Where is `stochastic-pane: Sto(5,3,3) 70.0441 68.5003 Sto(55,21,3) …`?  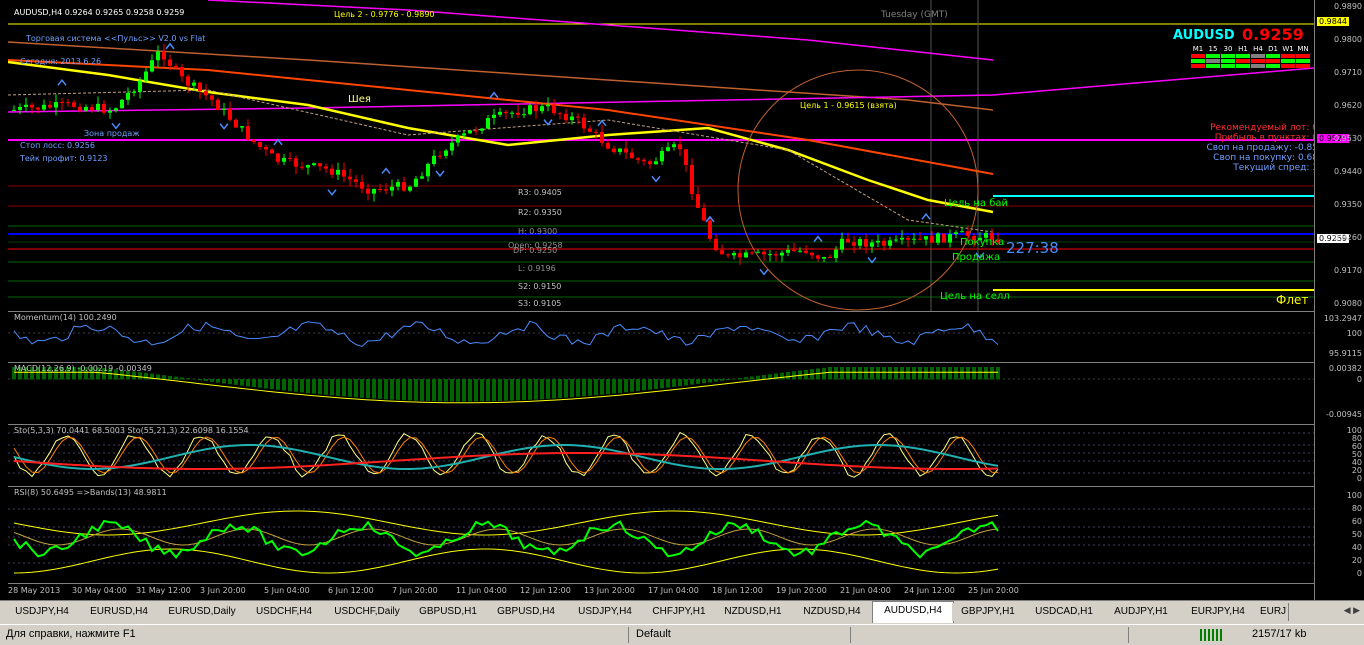
stochastic-pane: Sto(5,3,3) 70.0441 68.5003 Sto(55,21,3) … is located at coordinates (661, 456).